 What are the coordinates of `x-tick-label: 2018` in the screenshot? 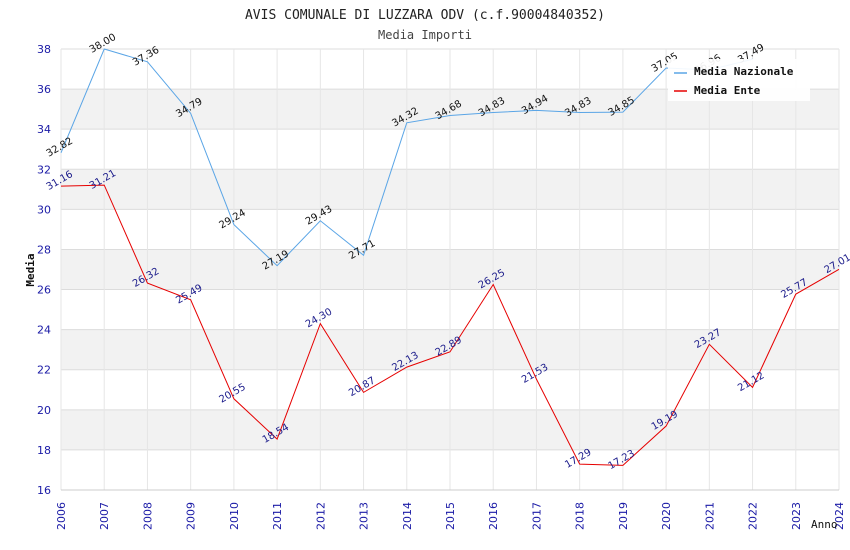 It's located at (580, 516).